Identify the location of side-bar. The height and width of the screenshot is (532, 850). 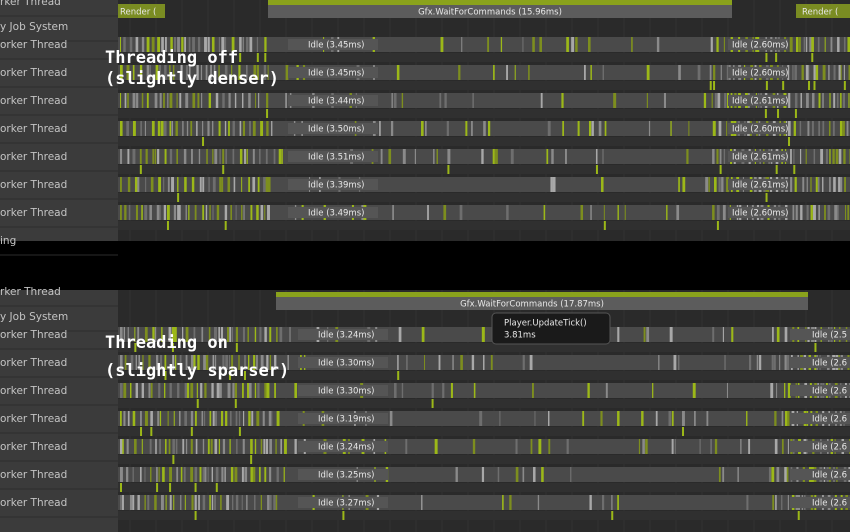
(823, 11).